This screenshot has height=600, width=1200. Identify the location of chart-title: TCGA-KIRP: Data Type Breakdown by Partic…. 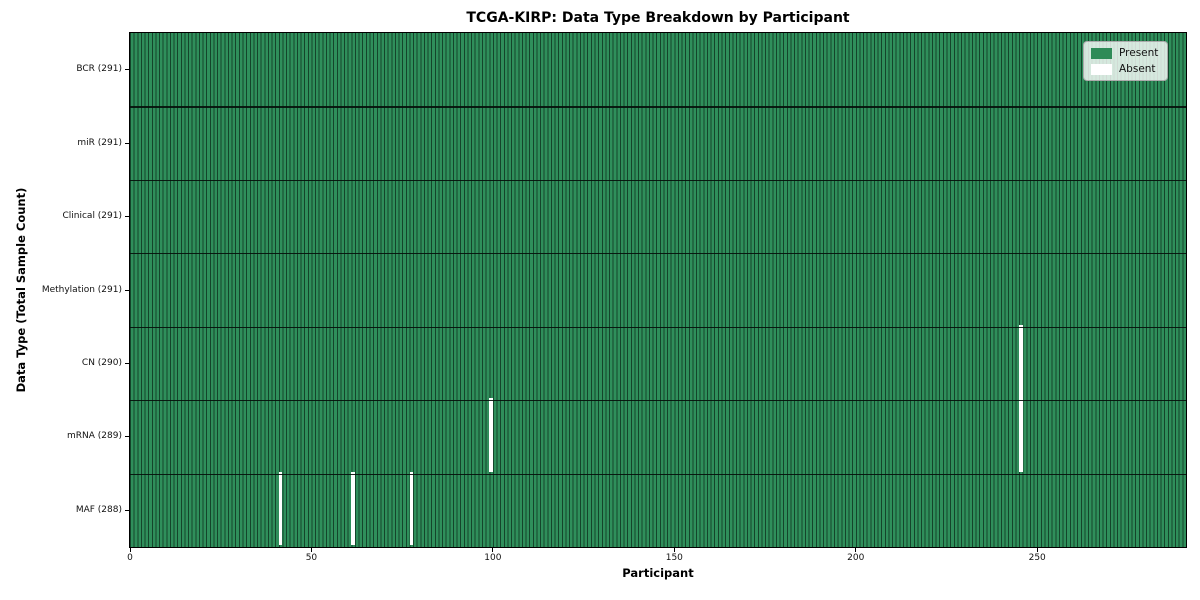
(658, 18).